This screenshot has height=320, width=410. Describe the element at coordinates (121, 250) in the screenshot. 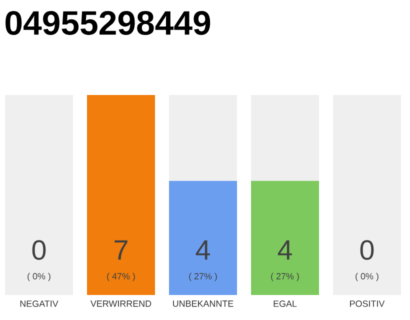

I see `text: 7` at that location.